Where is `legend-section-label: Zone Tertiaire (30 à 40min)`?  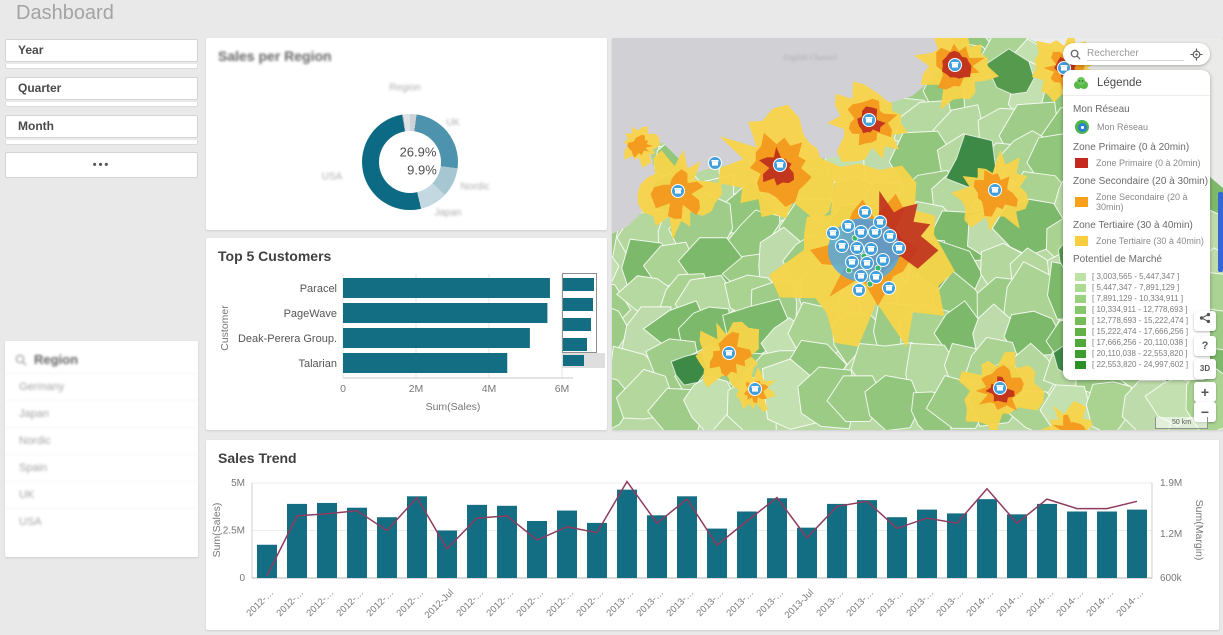
legend-section-label: Zone Tertiaire (30 à 40min) is located at coordinates (1133, 225).